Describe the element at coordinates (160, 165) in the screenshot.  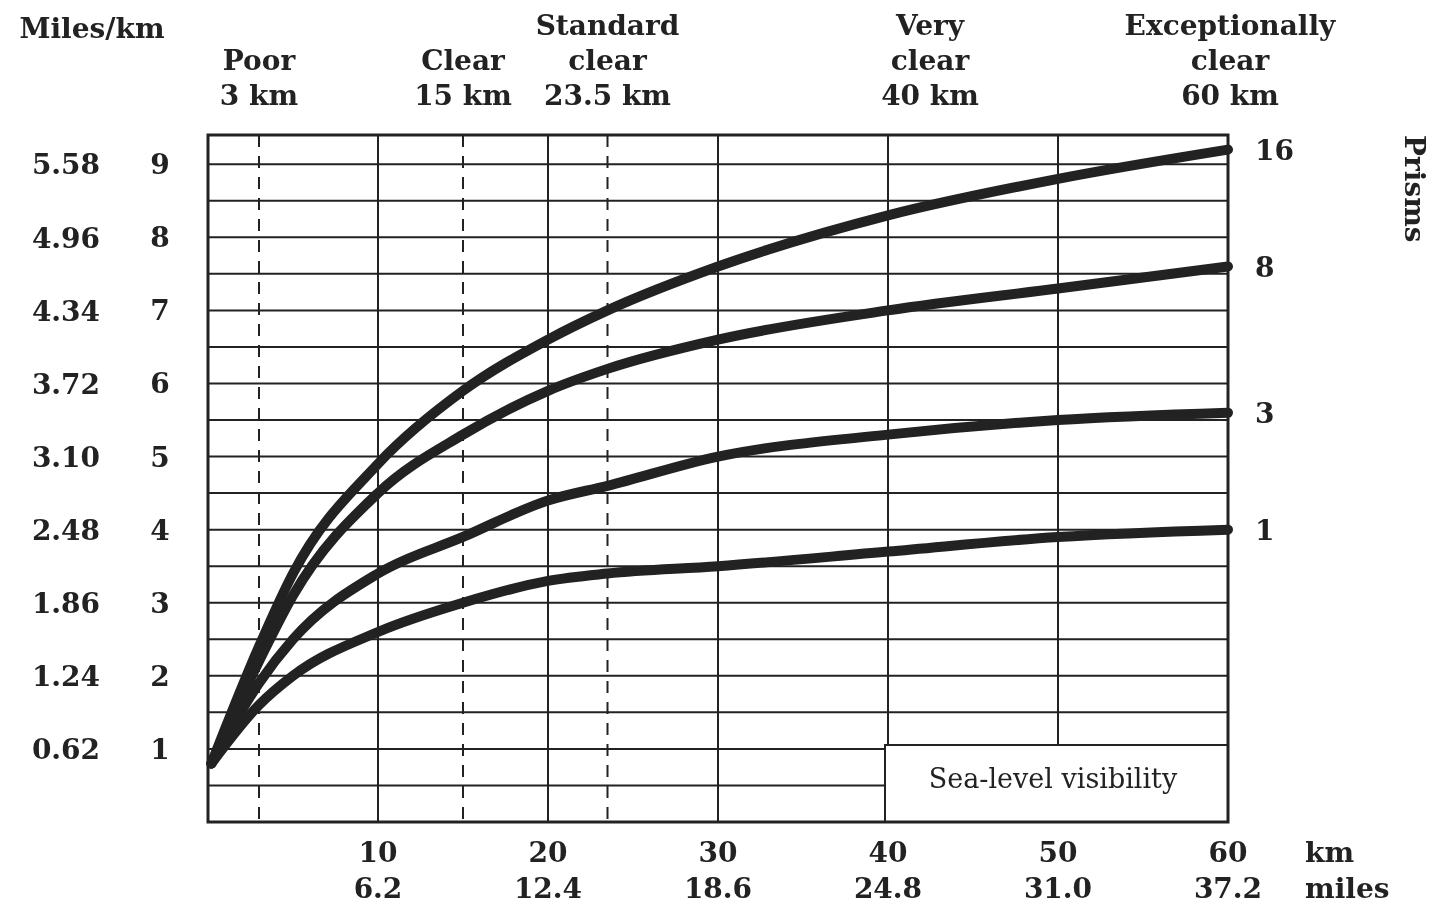
I see `y-tick-label: 9` at that location.